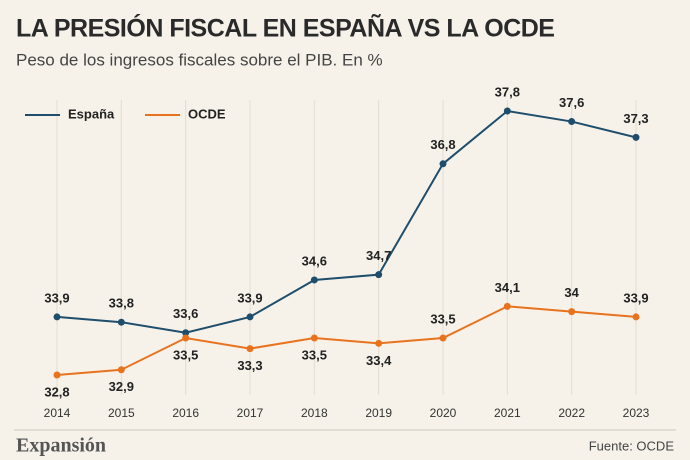 The image size is (690, 460). Describe the element at coordinates (571, 292) in the screenshot. I see `data-label: 34` at that location.